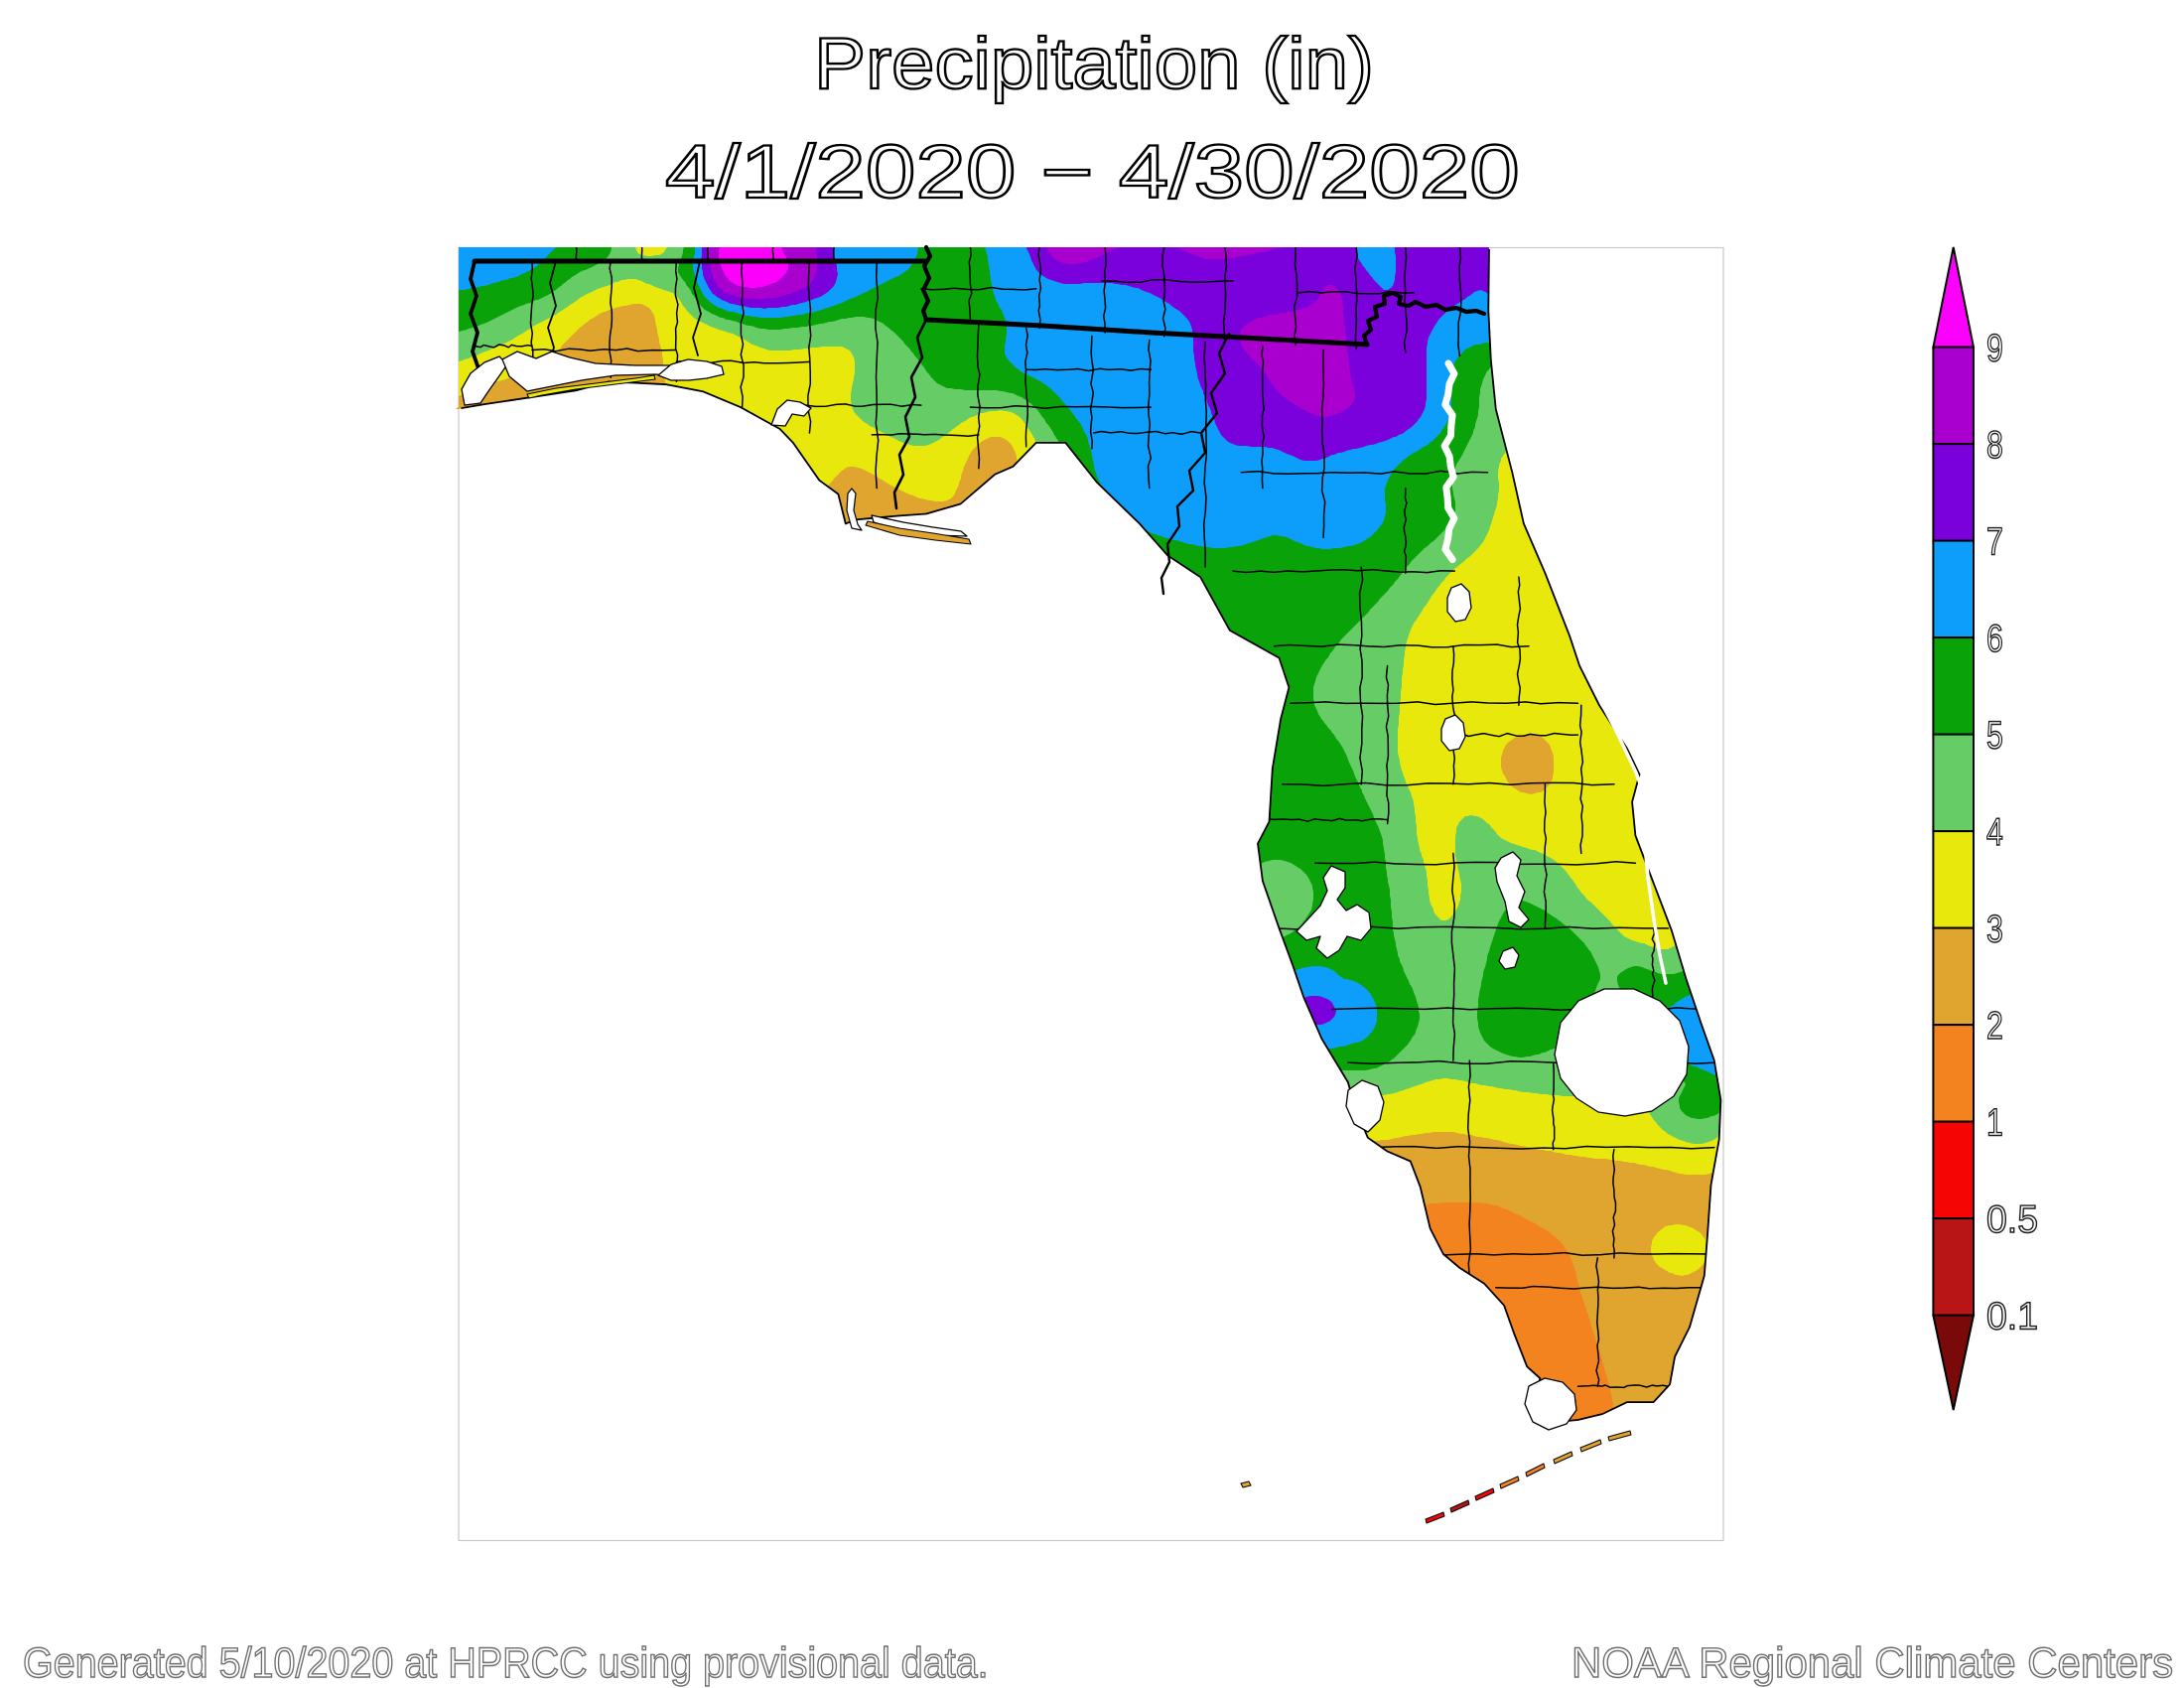 Image resolution: width=2184 pixels, height=1688 pixels. I want to click on svg-text: 2, so click(1994, 1026).